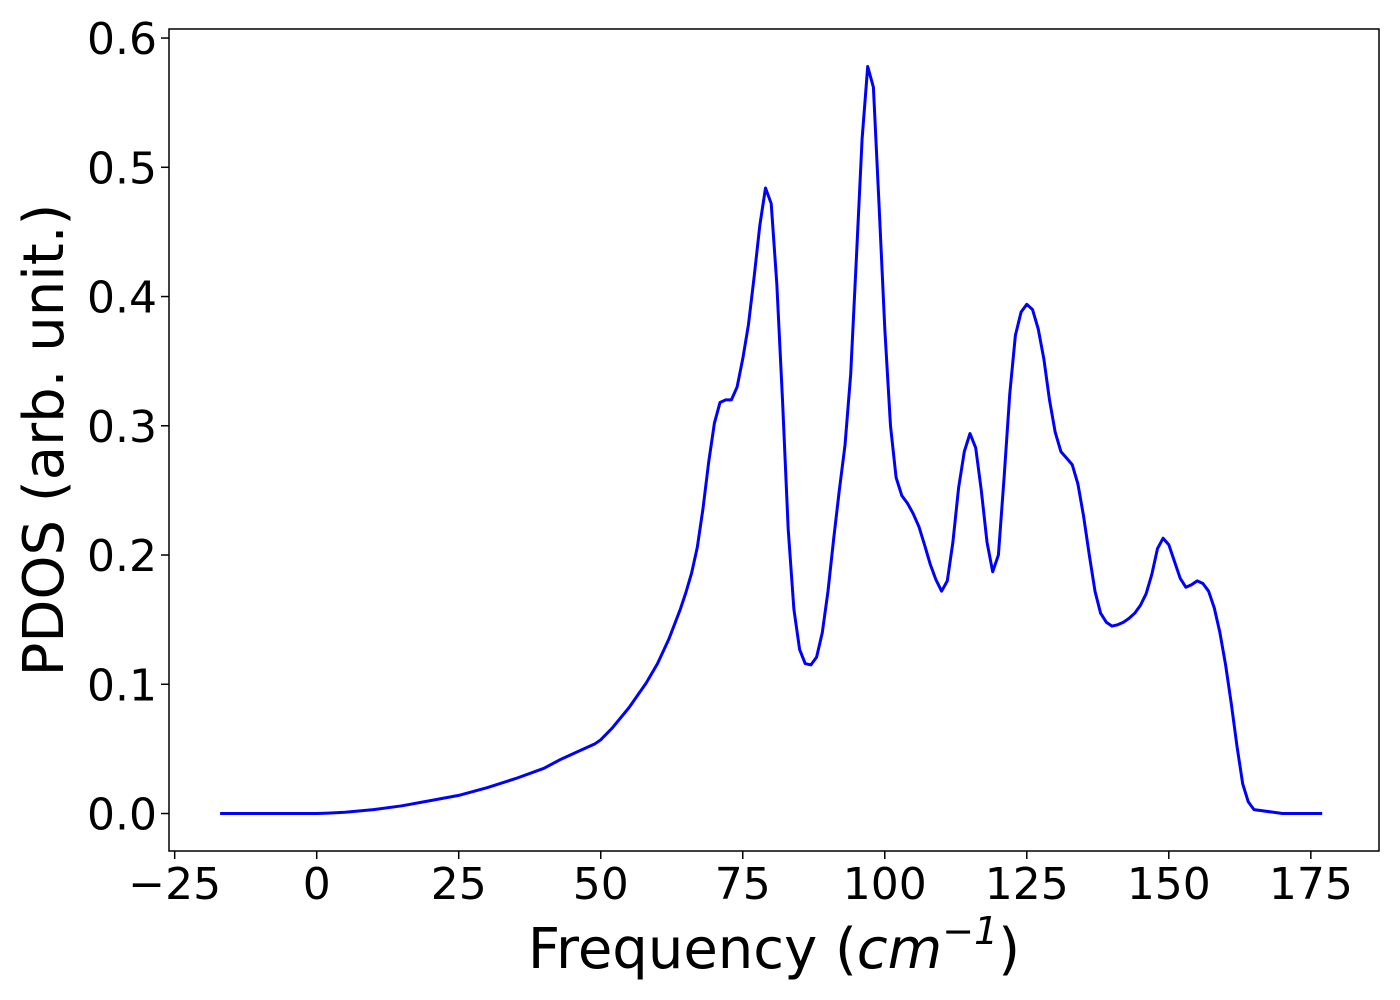 This screenshot has width=1400, height=1000. I want to click on y-tick-label: 0.2, so click(122, 556).